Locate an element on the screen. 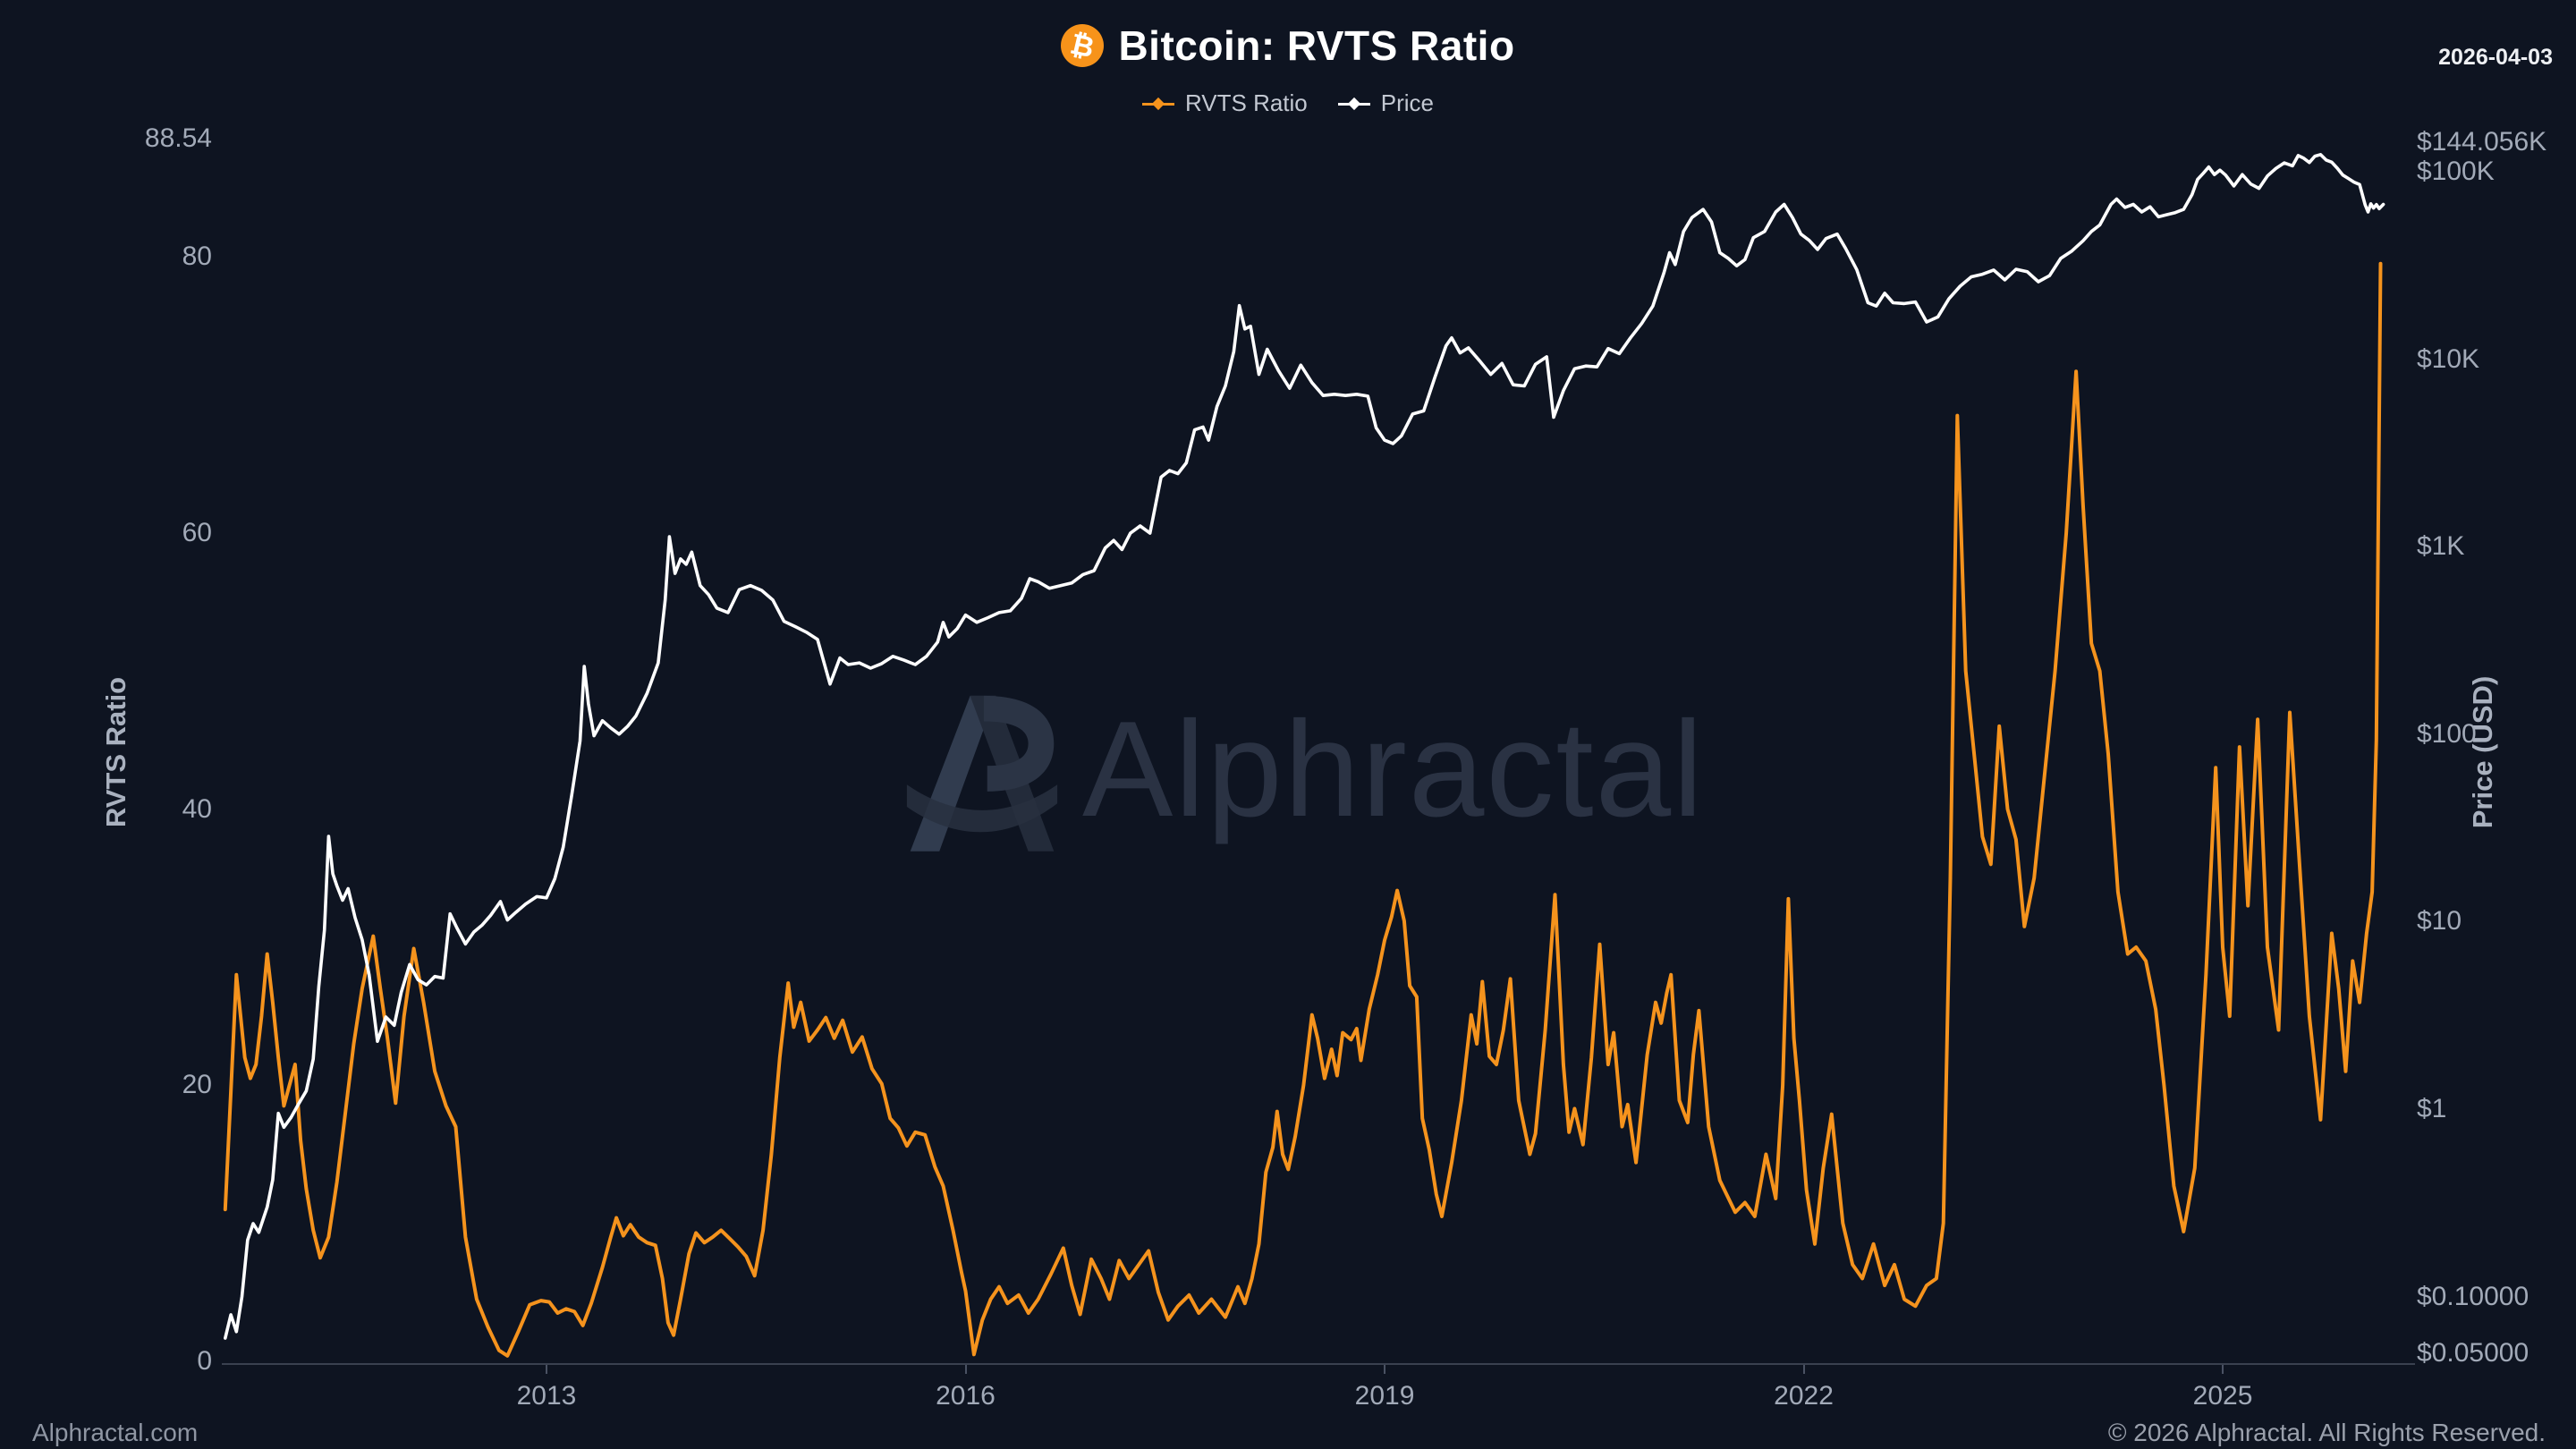 This screenshot has width=2576, height=1449. y-axis-left-tick: 20 is located at coordinates (197, 1085).